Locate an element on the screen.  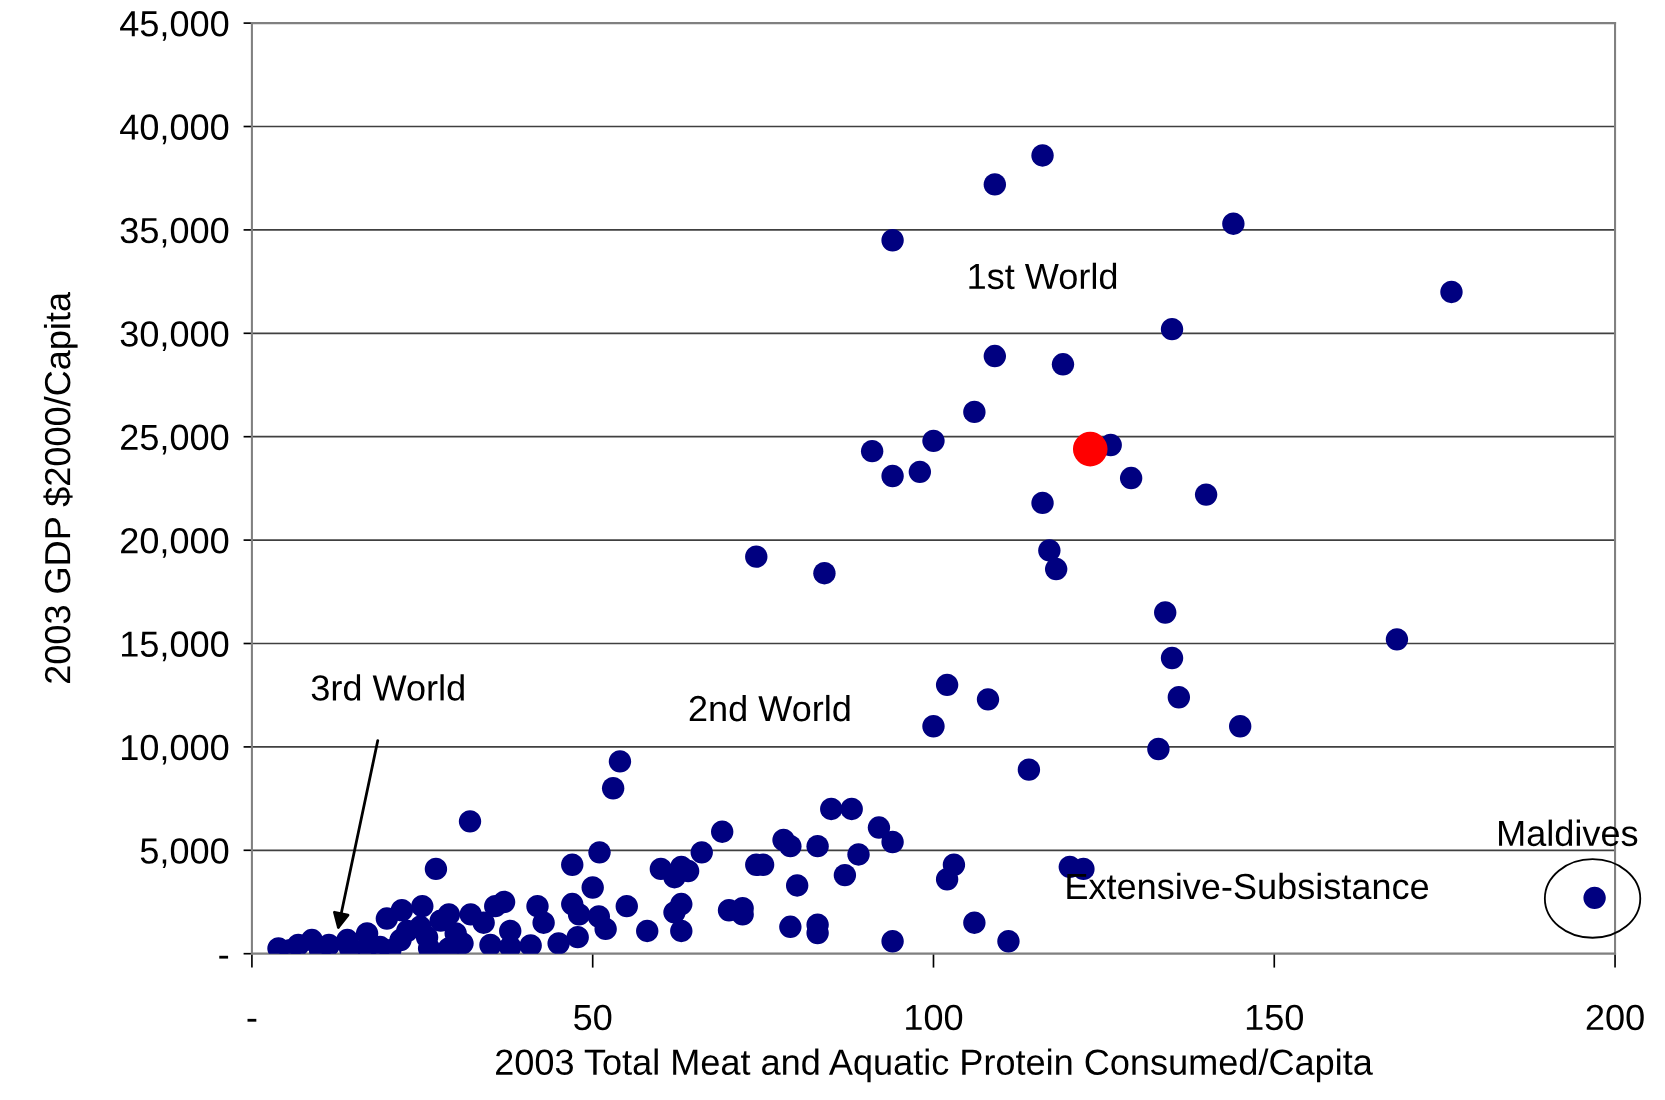
y-tick-label: 35,000 is located at coordinates (174, 232).